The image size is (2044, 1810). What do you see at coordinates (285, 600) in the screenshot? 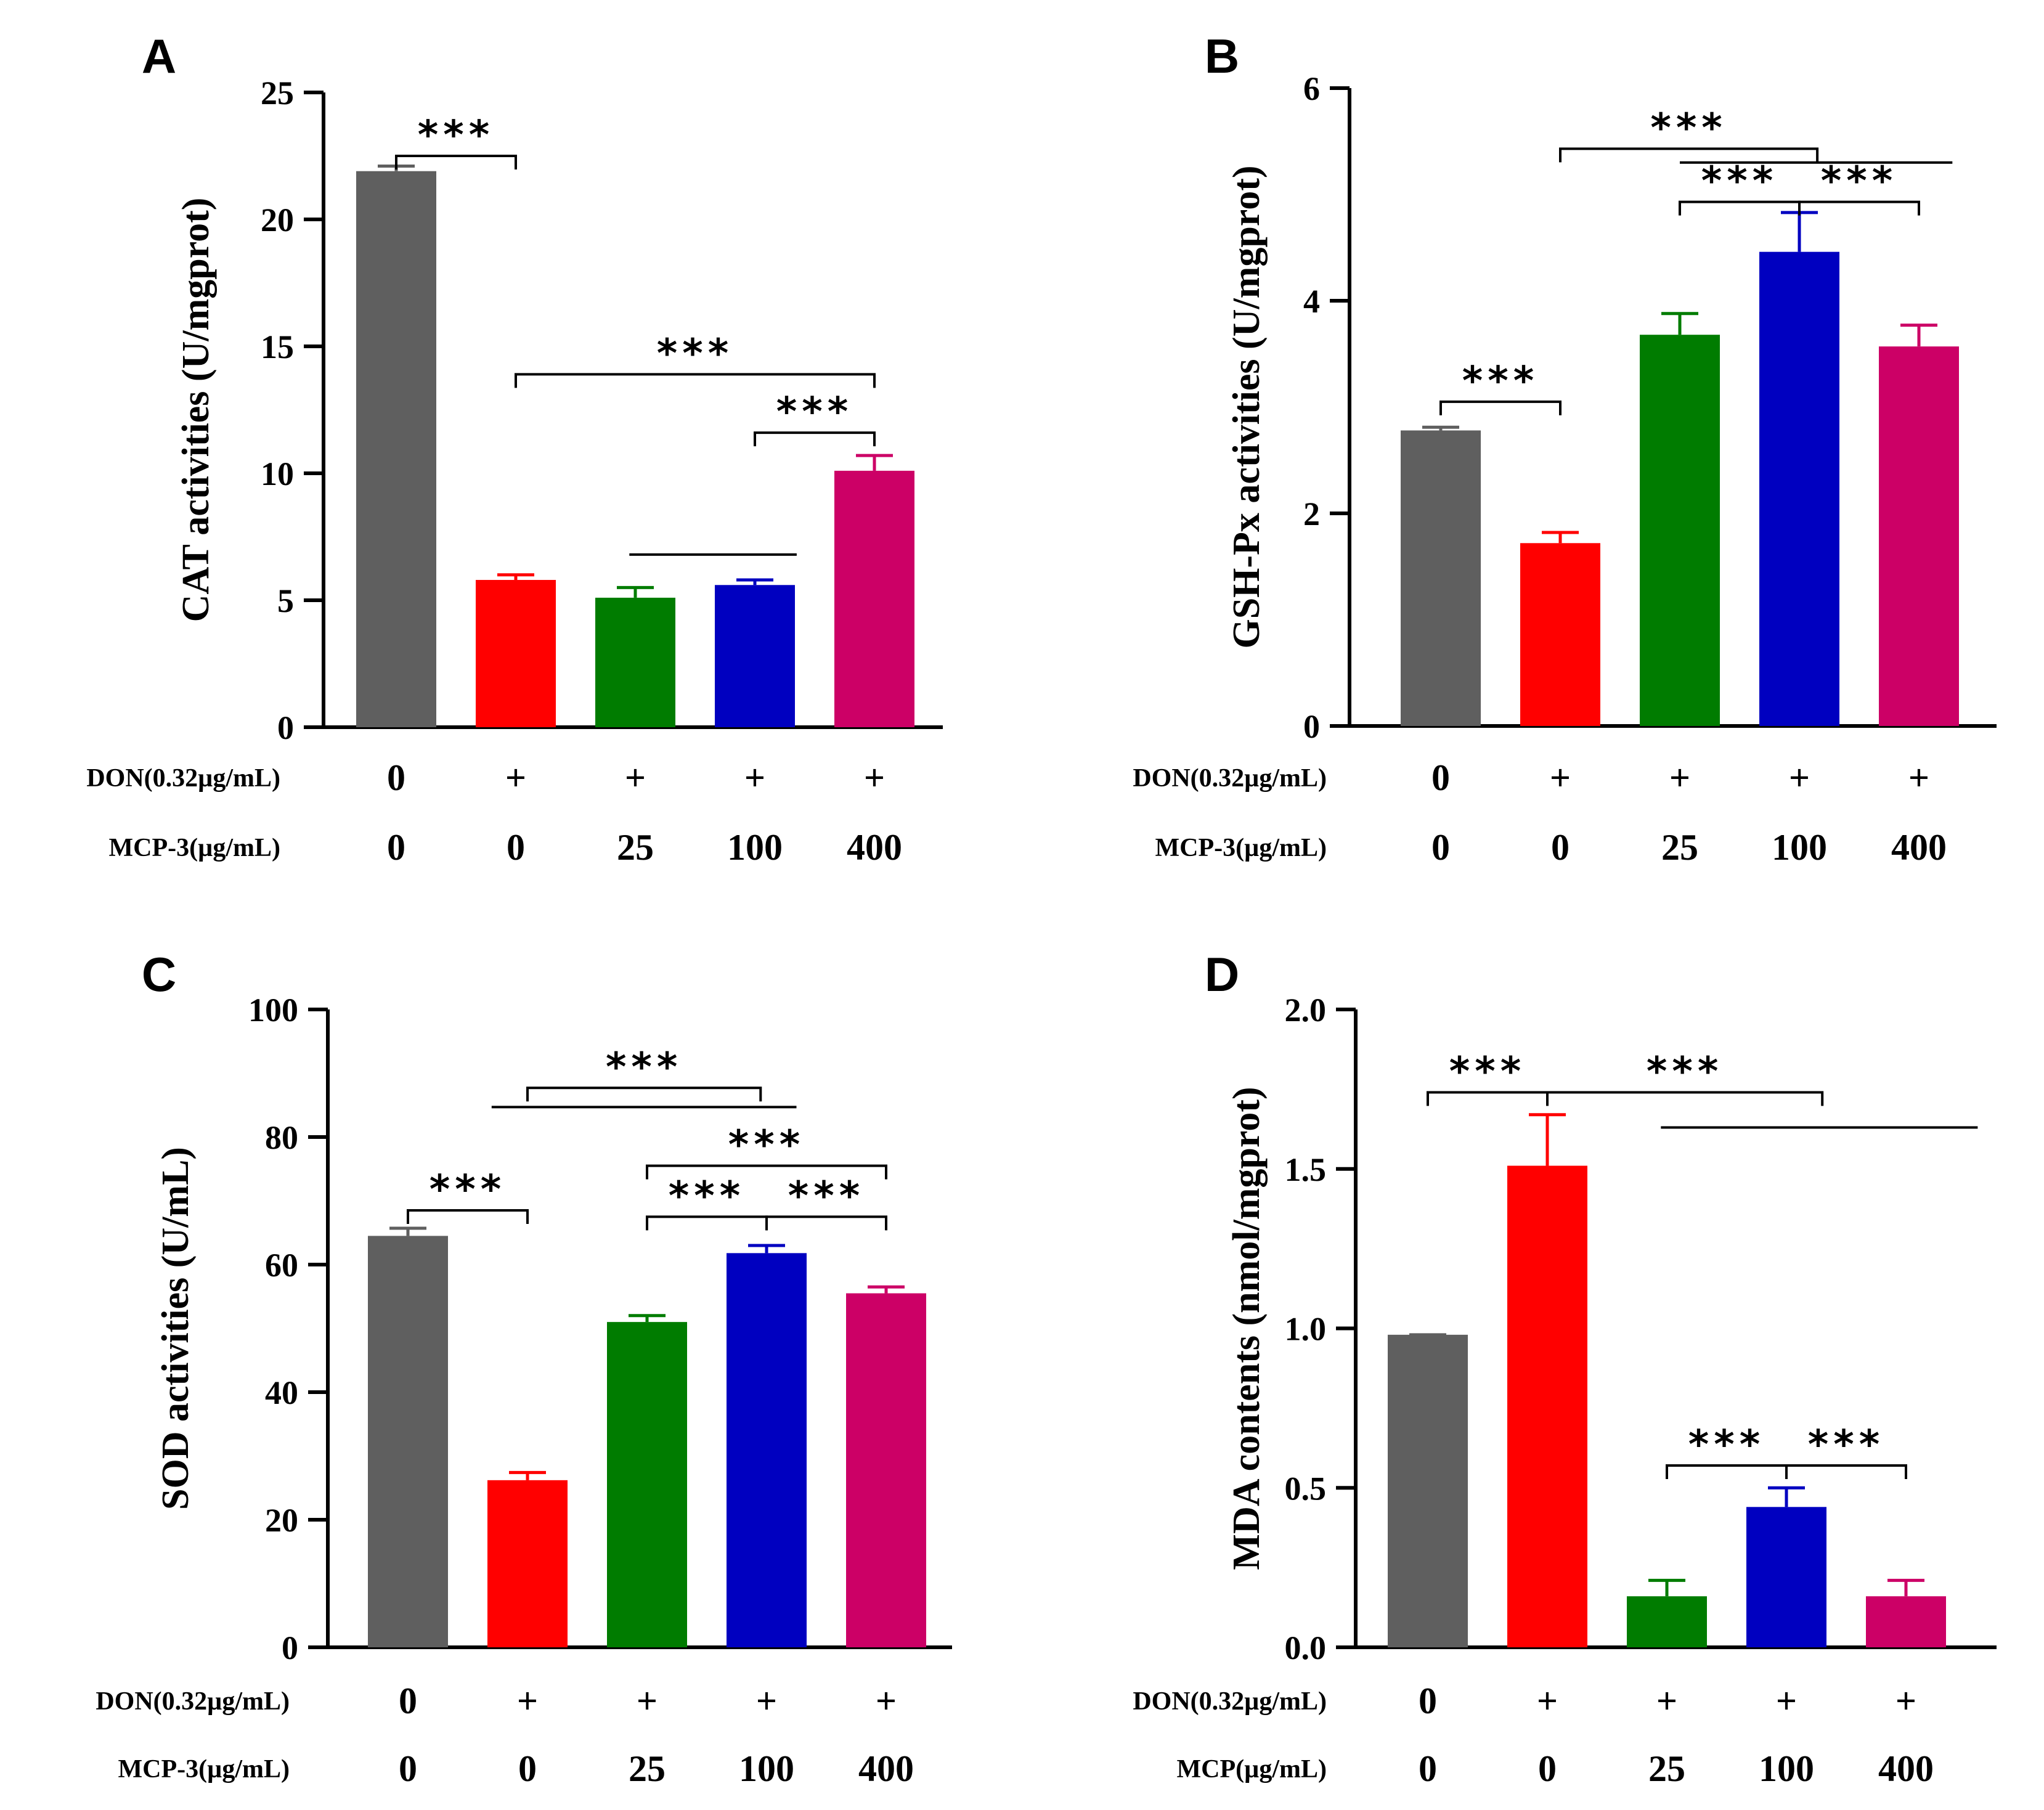
I see `panel-a-y-tick-label: 5` at bounding box center [285, 600].